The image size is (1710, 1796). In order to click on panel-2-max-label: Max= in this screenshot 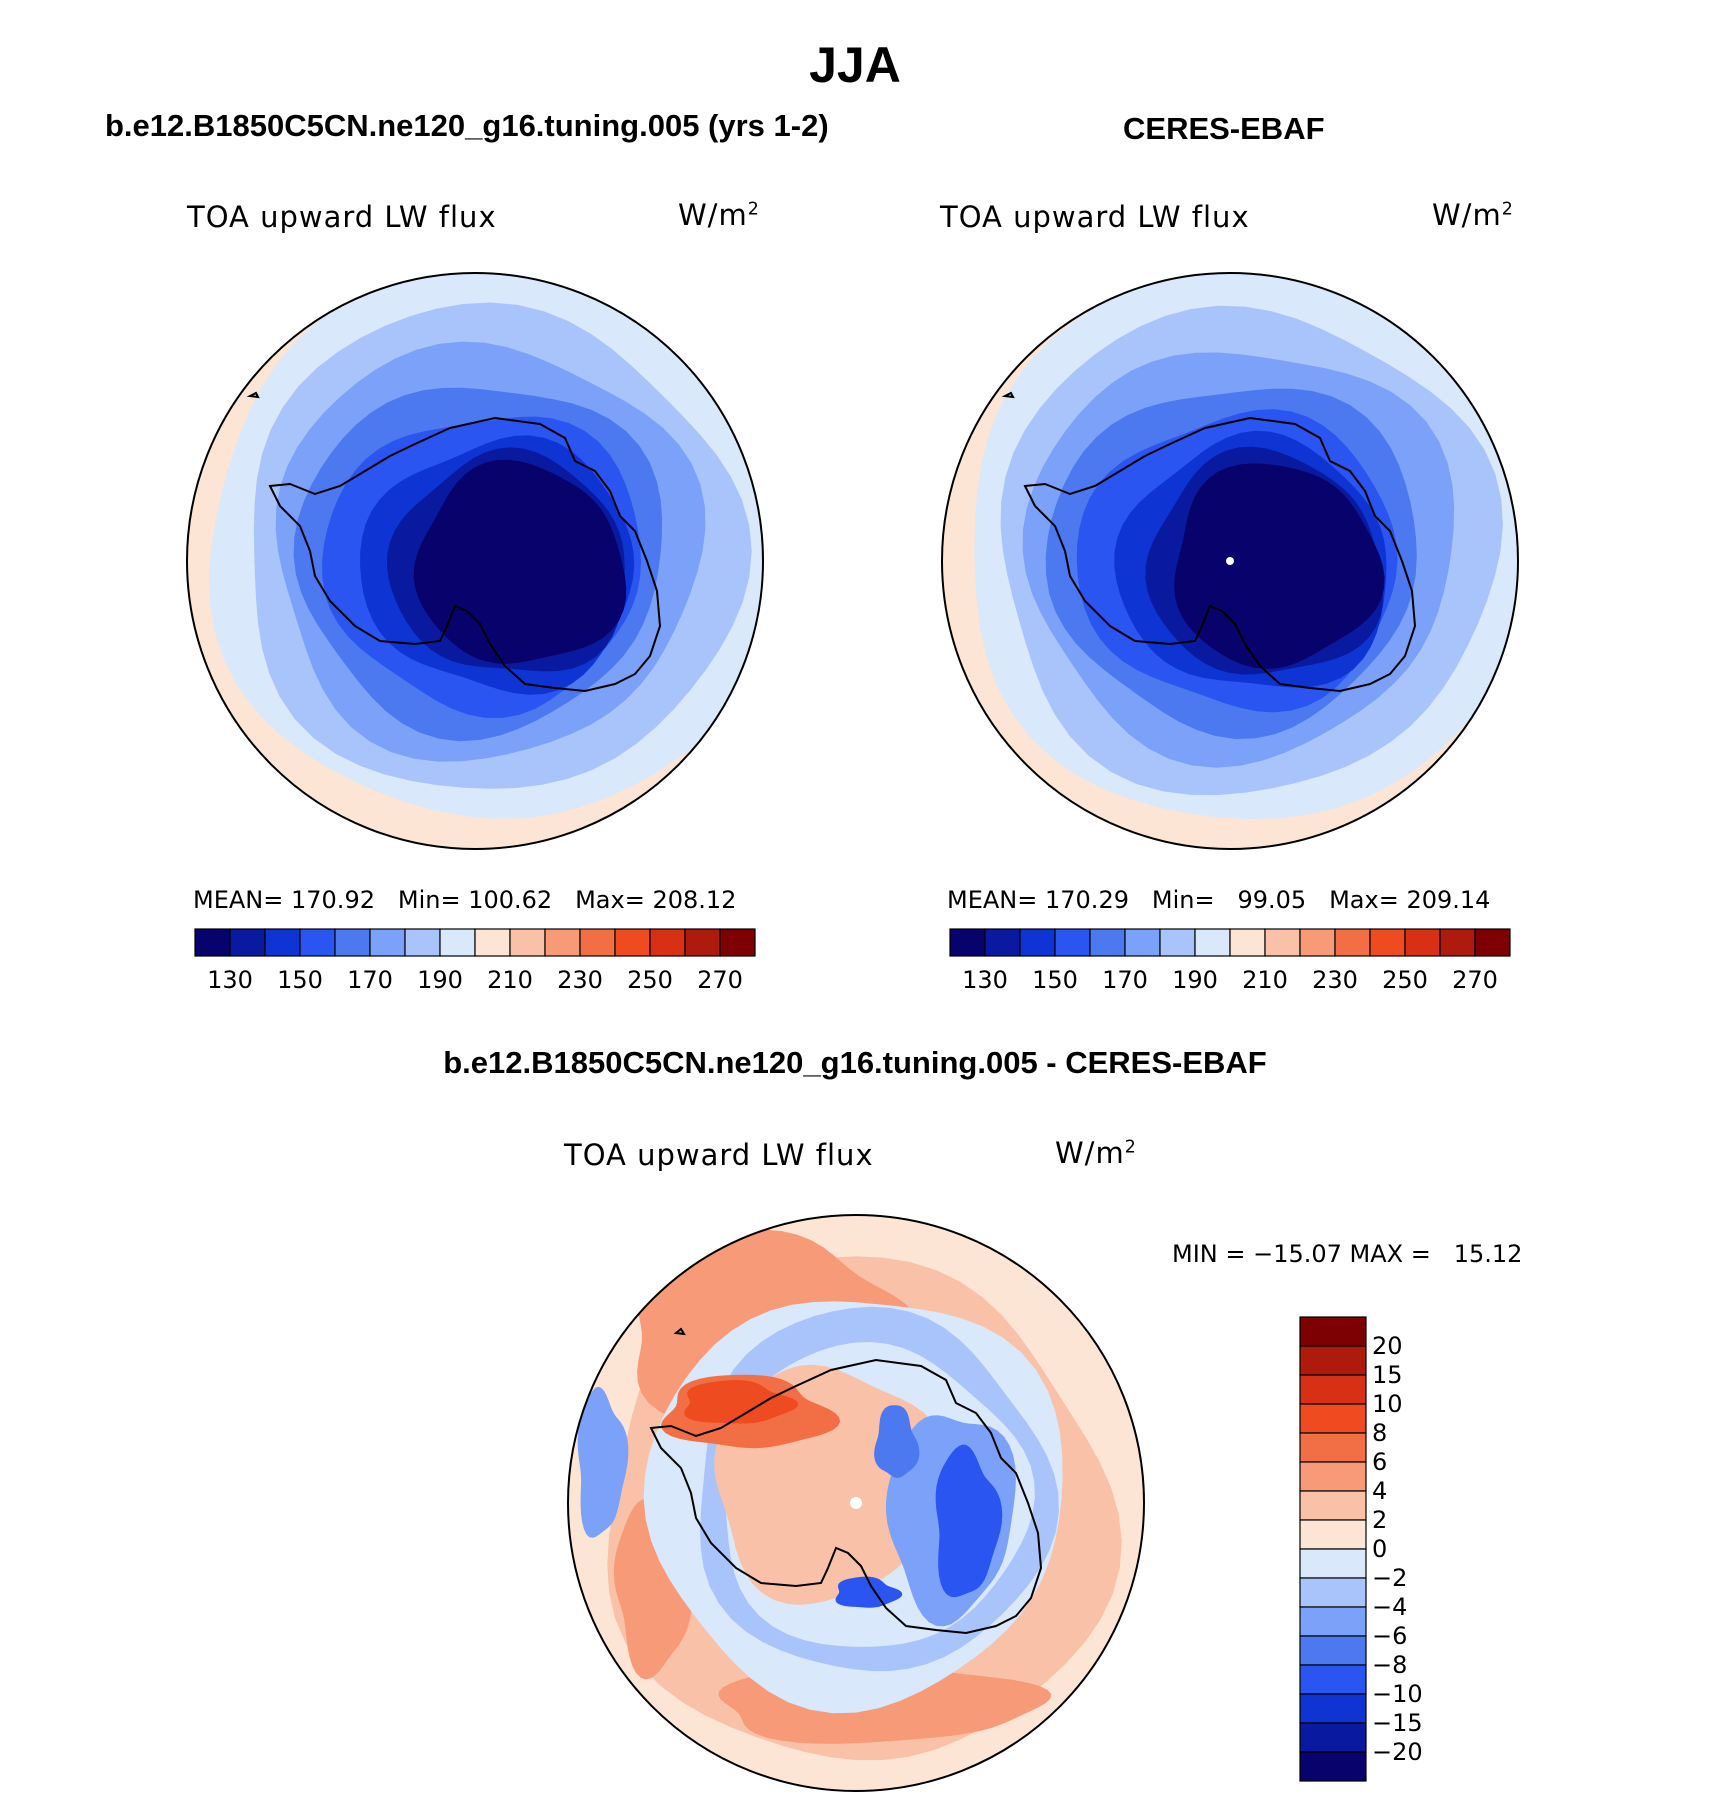, I will do `click(1364, 900)`.